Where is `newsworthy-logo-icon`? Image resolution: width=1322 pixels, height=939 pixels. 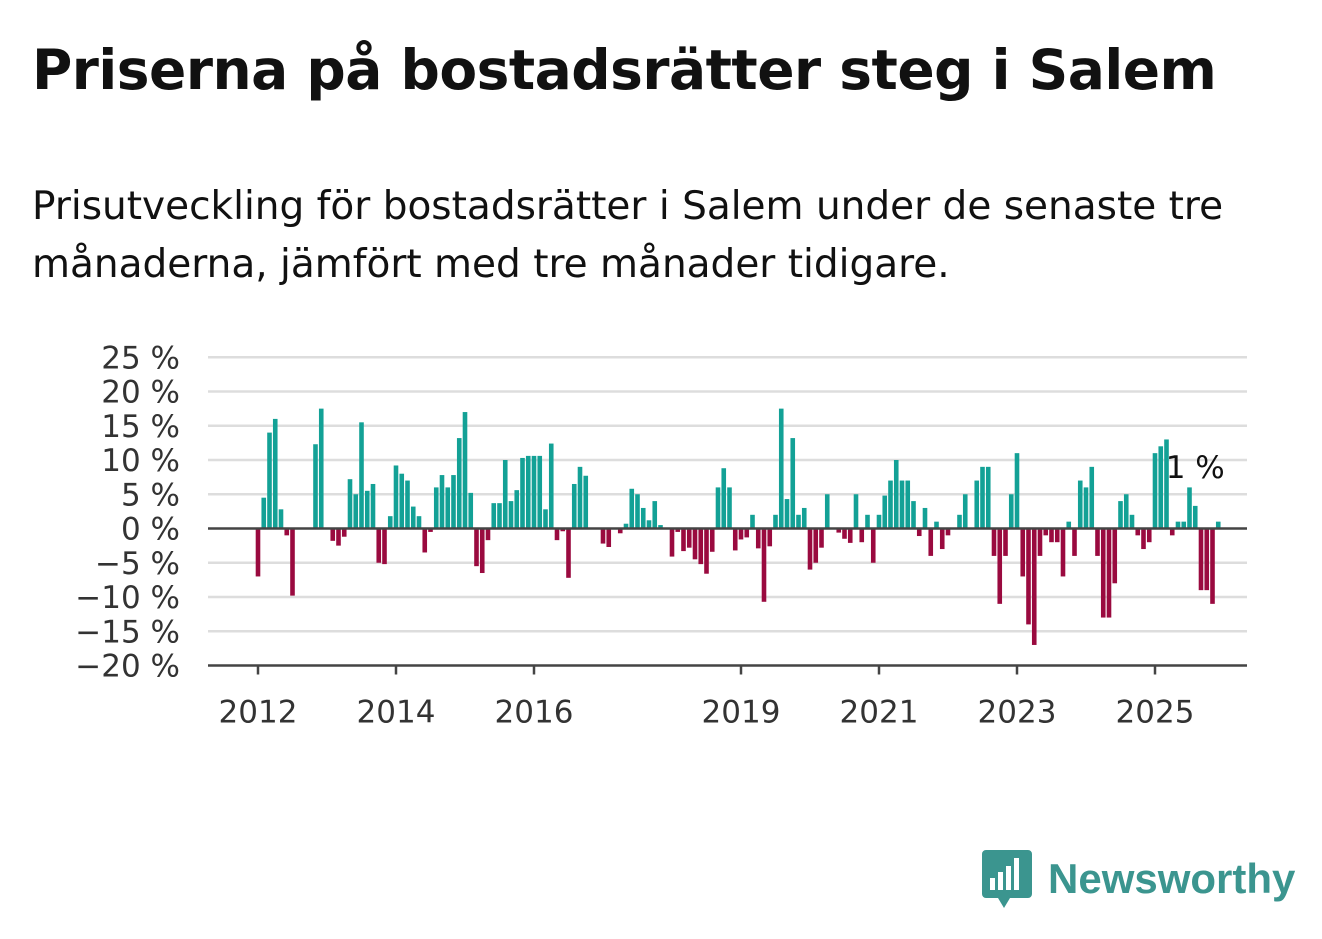
newsworthy-logo-icon is located at coordinates (1007, 879).